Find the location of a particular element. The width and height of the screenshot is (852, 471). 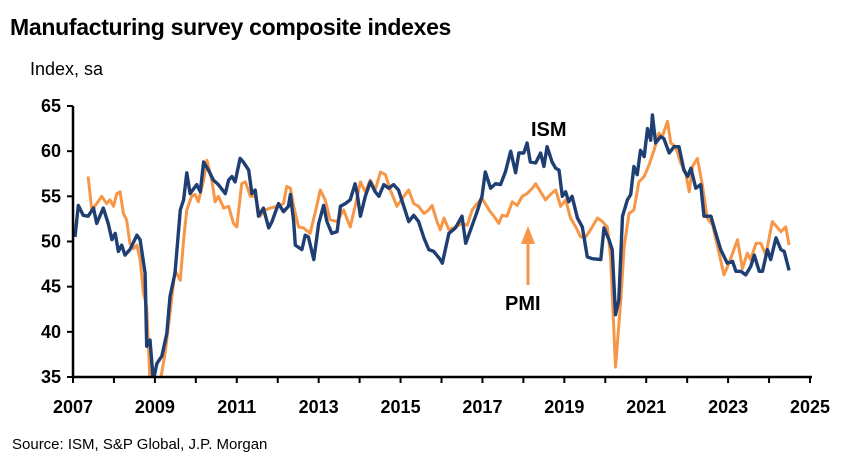

x-tick-label: 2013 is located at coordinates (319, 407).